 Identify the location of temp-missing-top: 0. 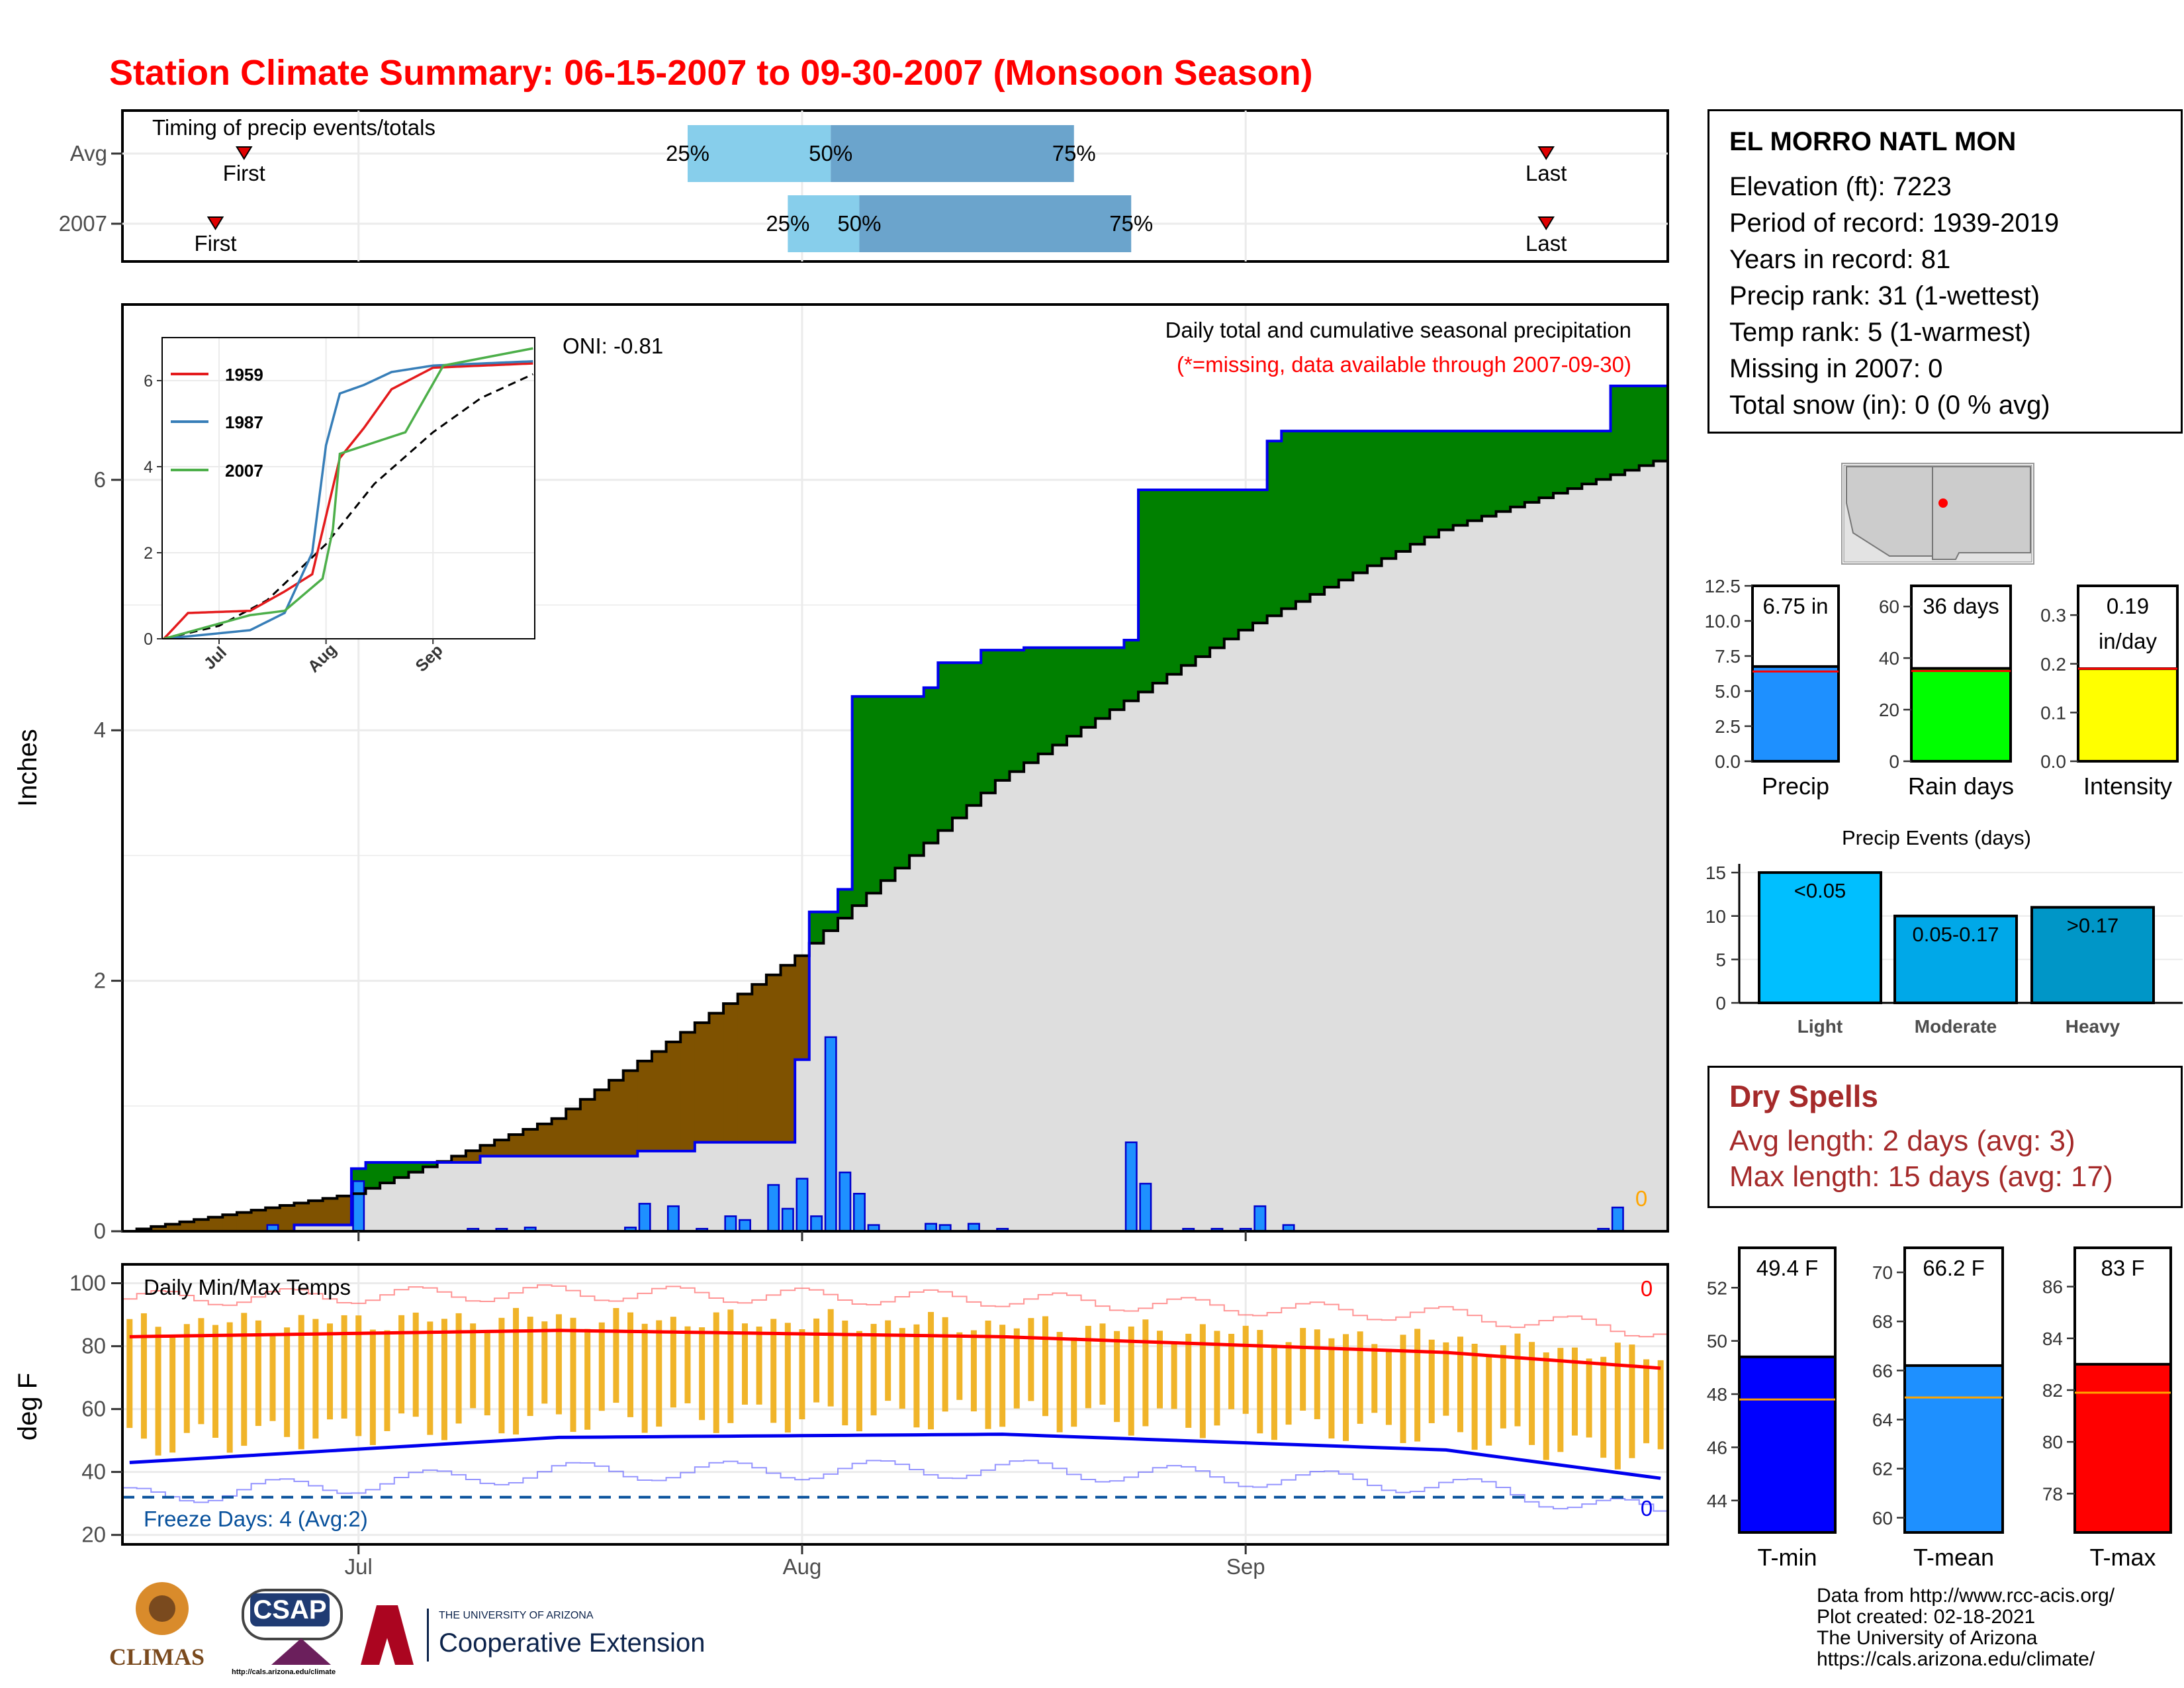
(1647, 1288).